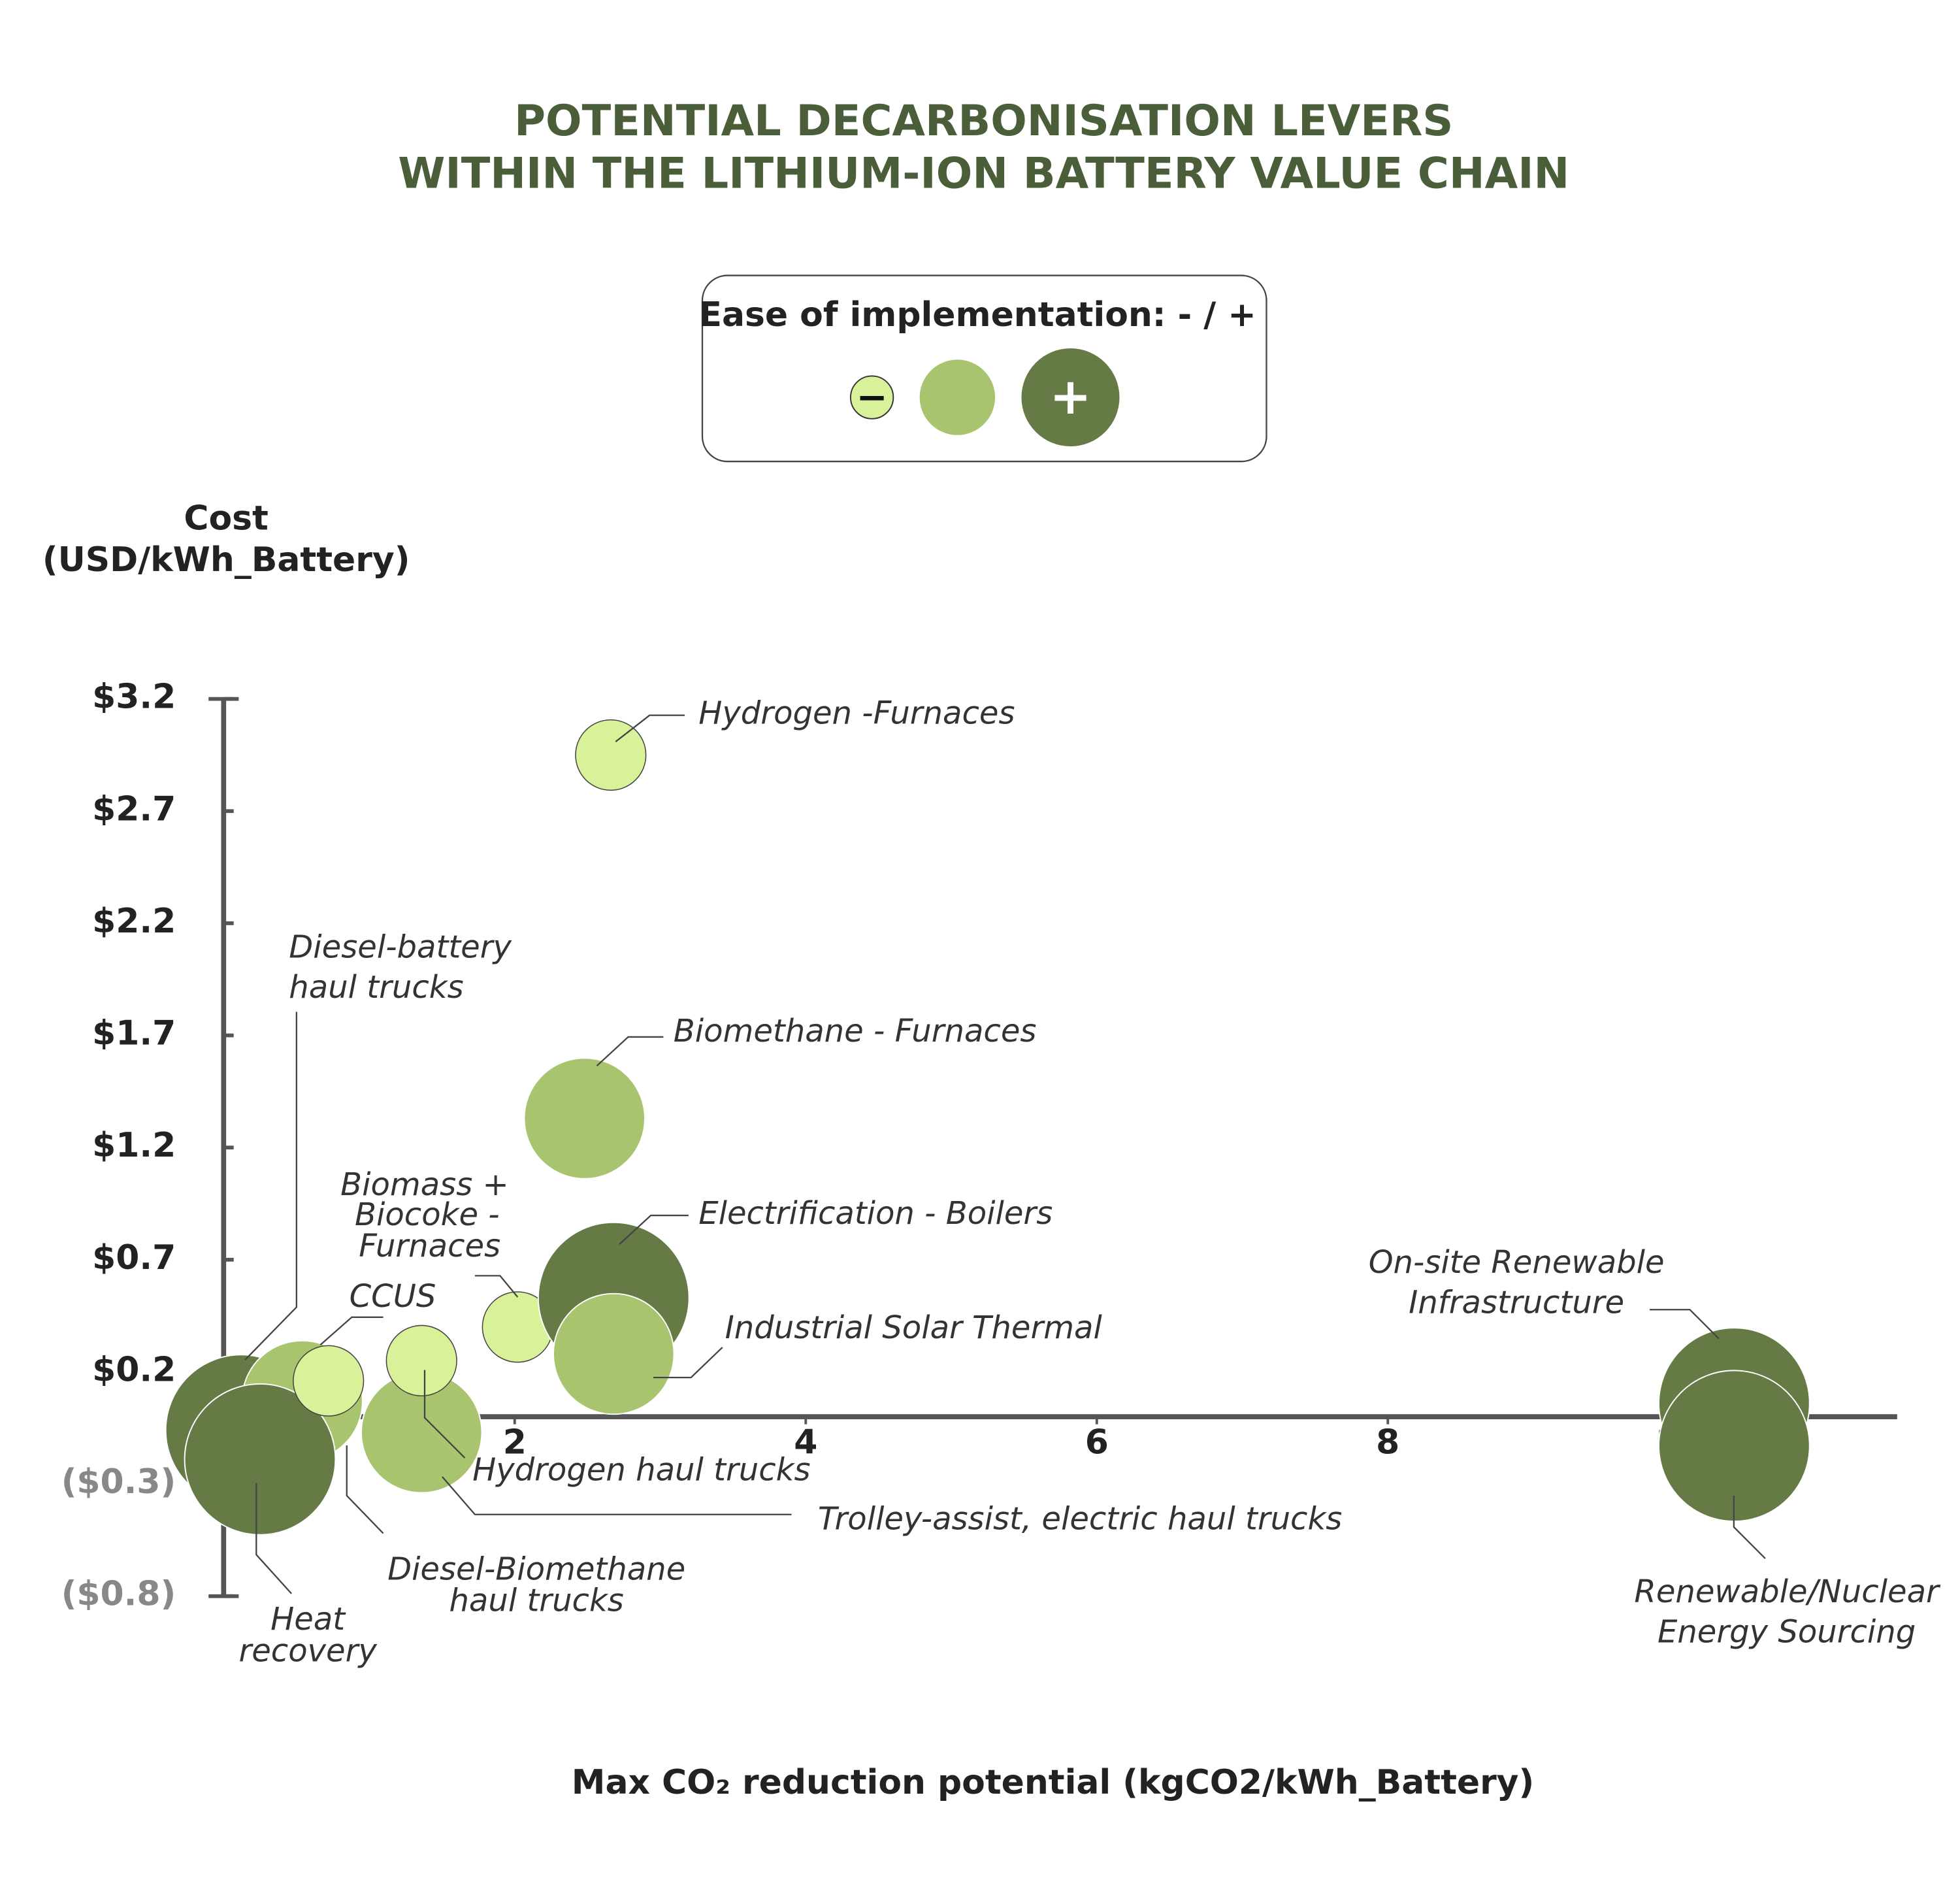 The image size is (1960, 1893). What do you see at coordinates (134, 697) in the screenshot?
I see `y-tick-label: $3.2` at bounding box center [134, 697].